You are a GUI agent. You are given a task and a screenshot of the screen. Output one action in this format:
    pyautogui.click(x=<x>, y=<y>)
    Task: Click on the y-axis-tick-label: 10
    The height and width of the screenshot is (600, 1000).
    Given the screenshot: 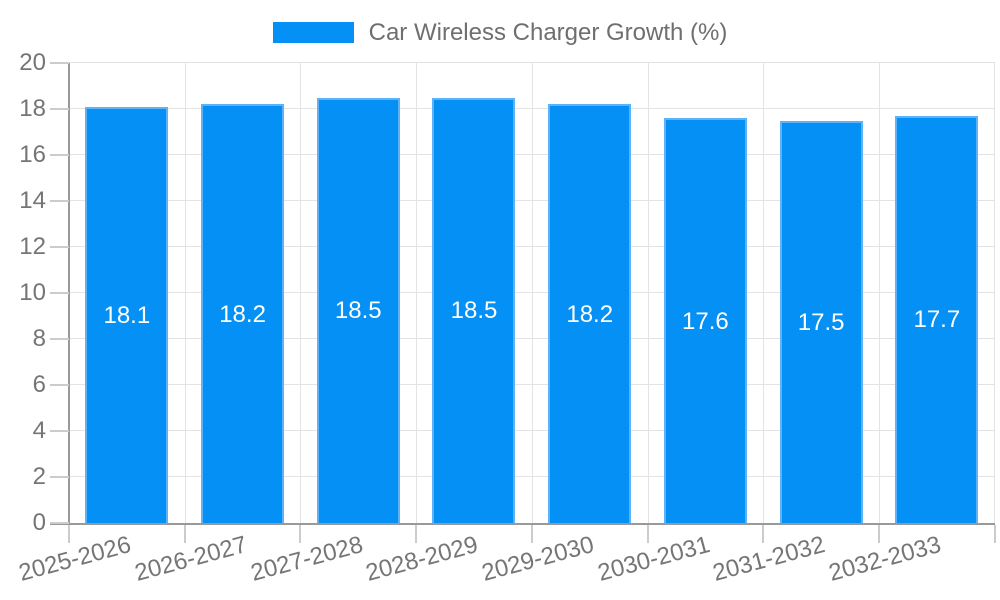 What is the action you would take?
    pyautogui.click(x=32, y=292)
    